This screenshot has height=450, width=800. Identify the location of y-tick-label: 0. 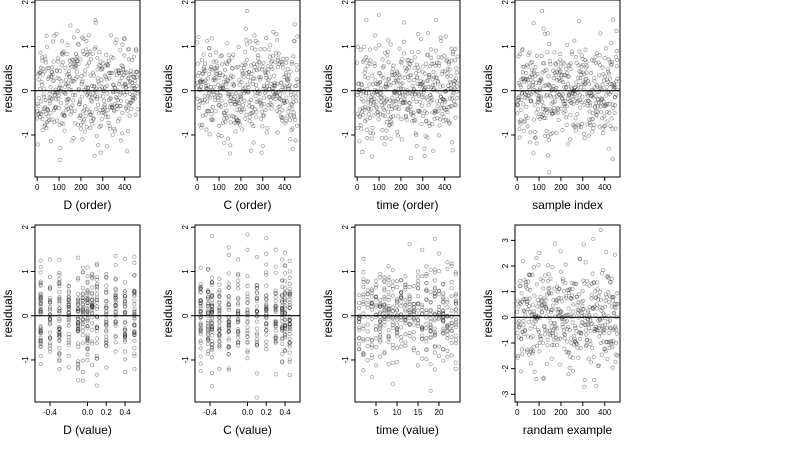
(25, 315).